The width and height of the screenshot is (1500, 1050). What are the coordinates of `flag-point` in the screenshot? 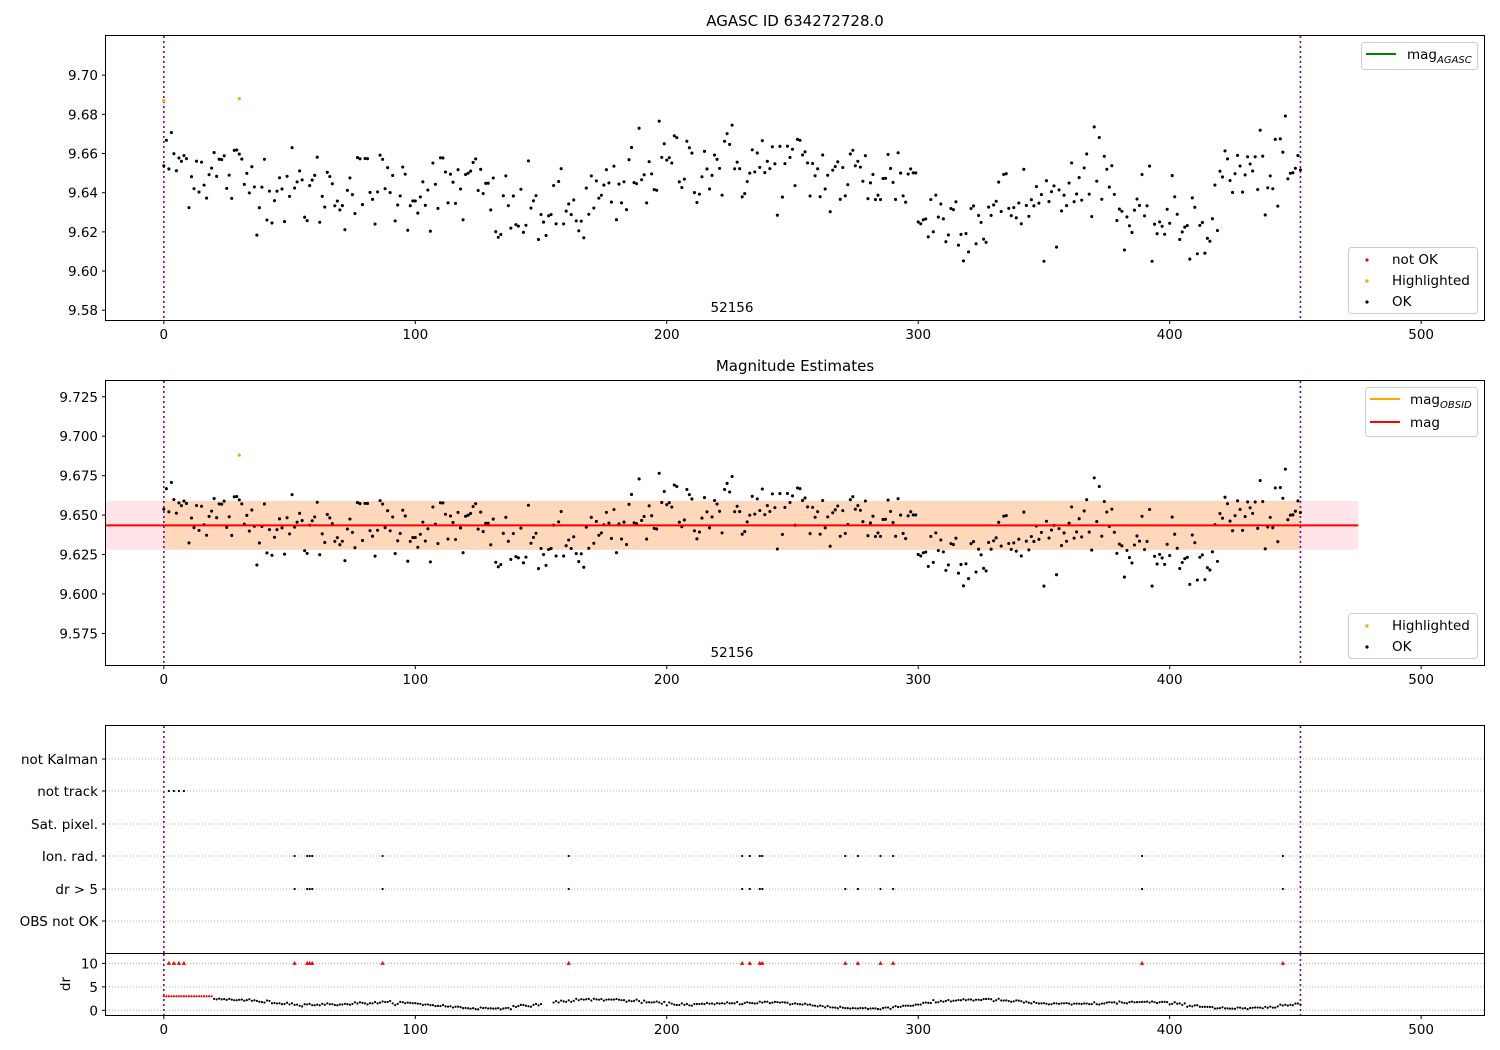 It's located at (184, 791).